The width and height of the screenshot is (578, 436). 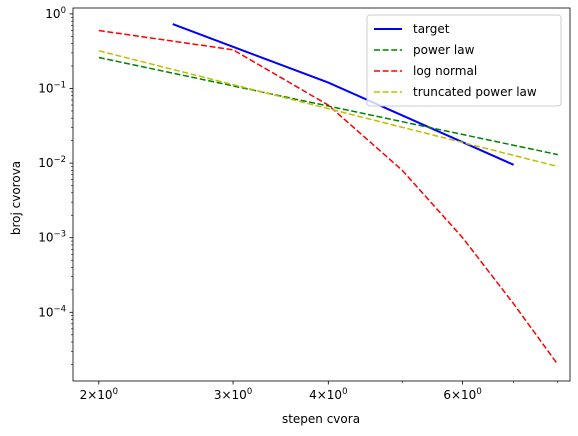 I want to click on y-tick-label: 10⁻², so click(x=52, y=162).